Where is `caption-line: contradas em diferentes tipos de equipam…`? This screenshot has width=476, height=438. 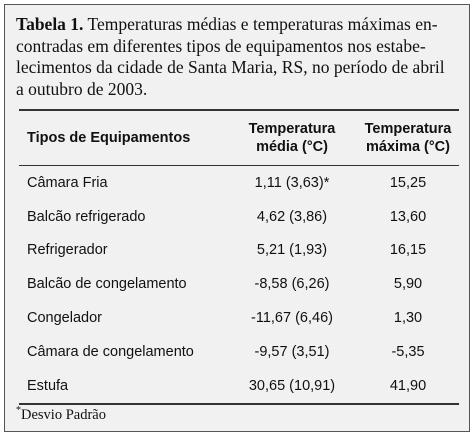
caption-line: contradas em diferentes tipos de equipam… is located at coordinates (241, 47).